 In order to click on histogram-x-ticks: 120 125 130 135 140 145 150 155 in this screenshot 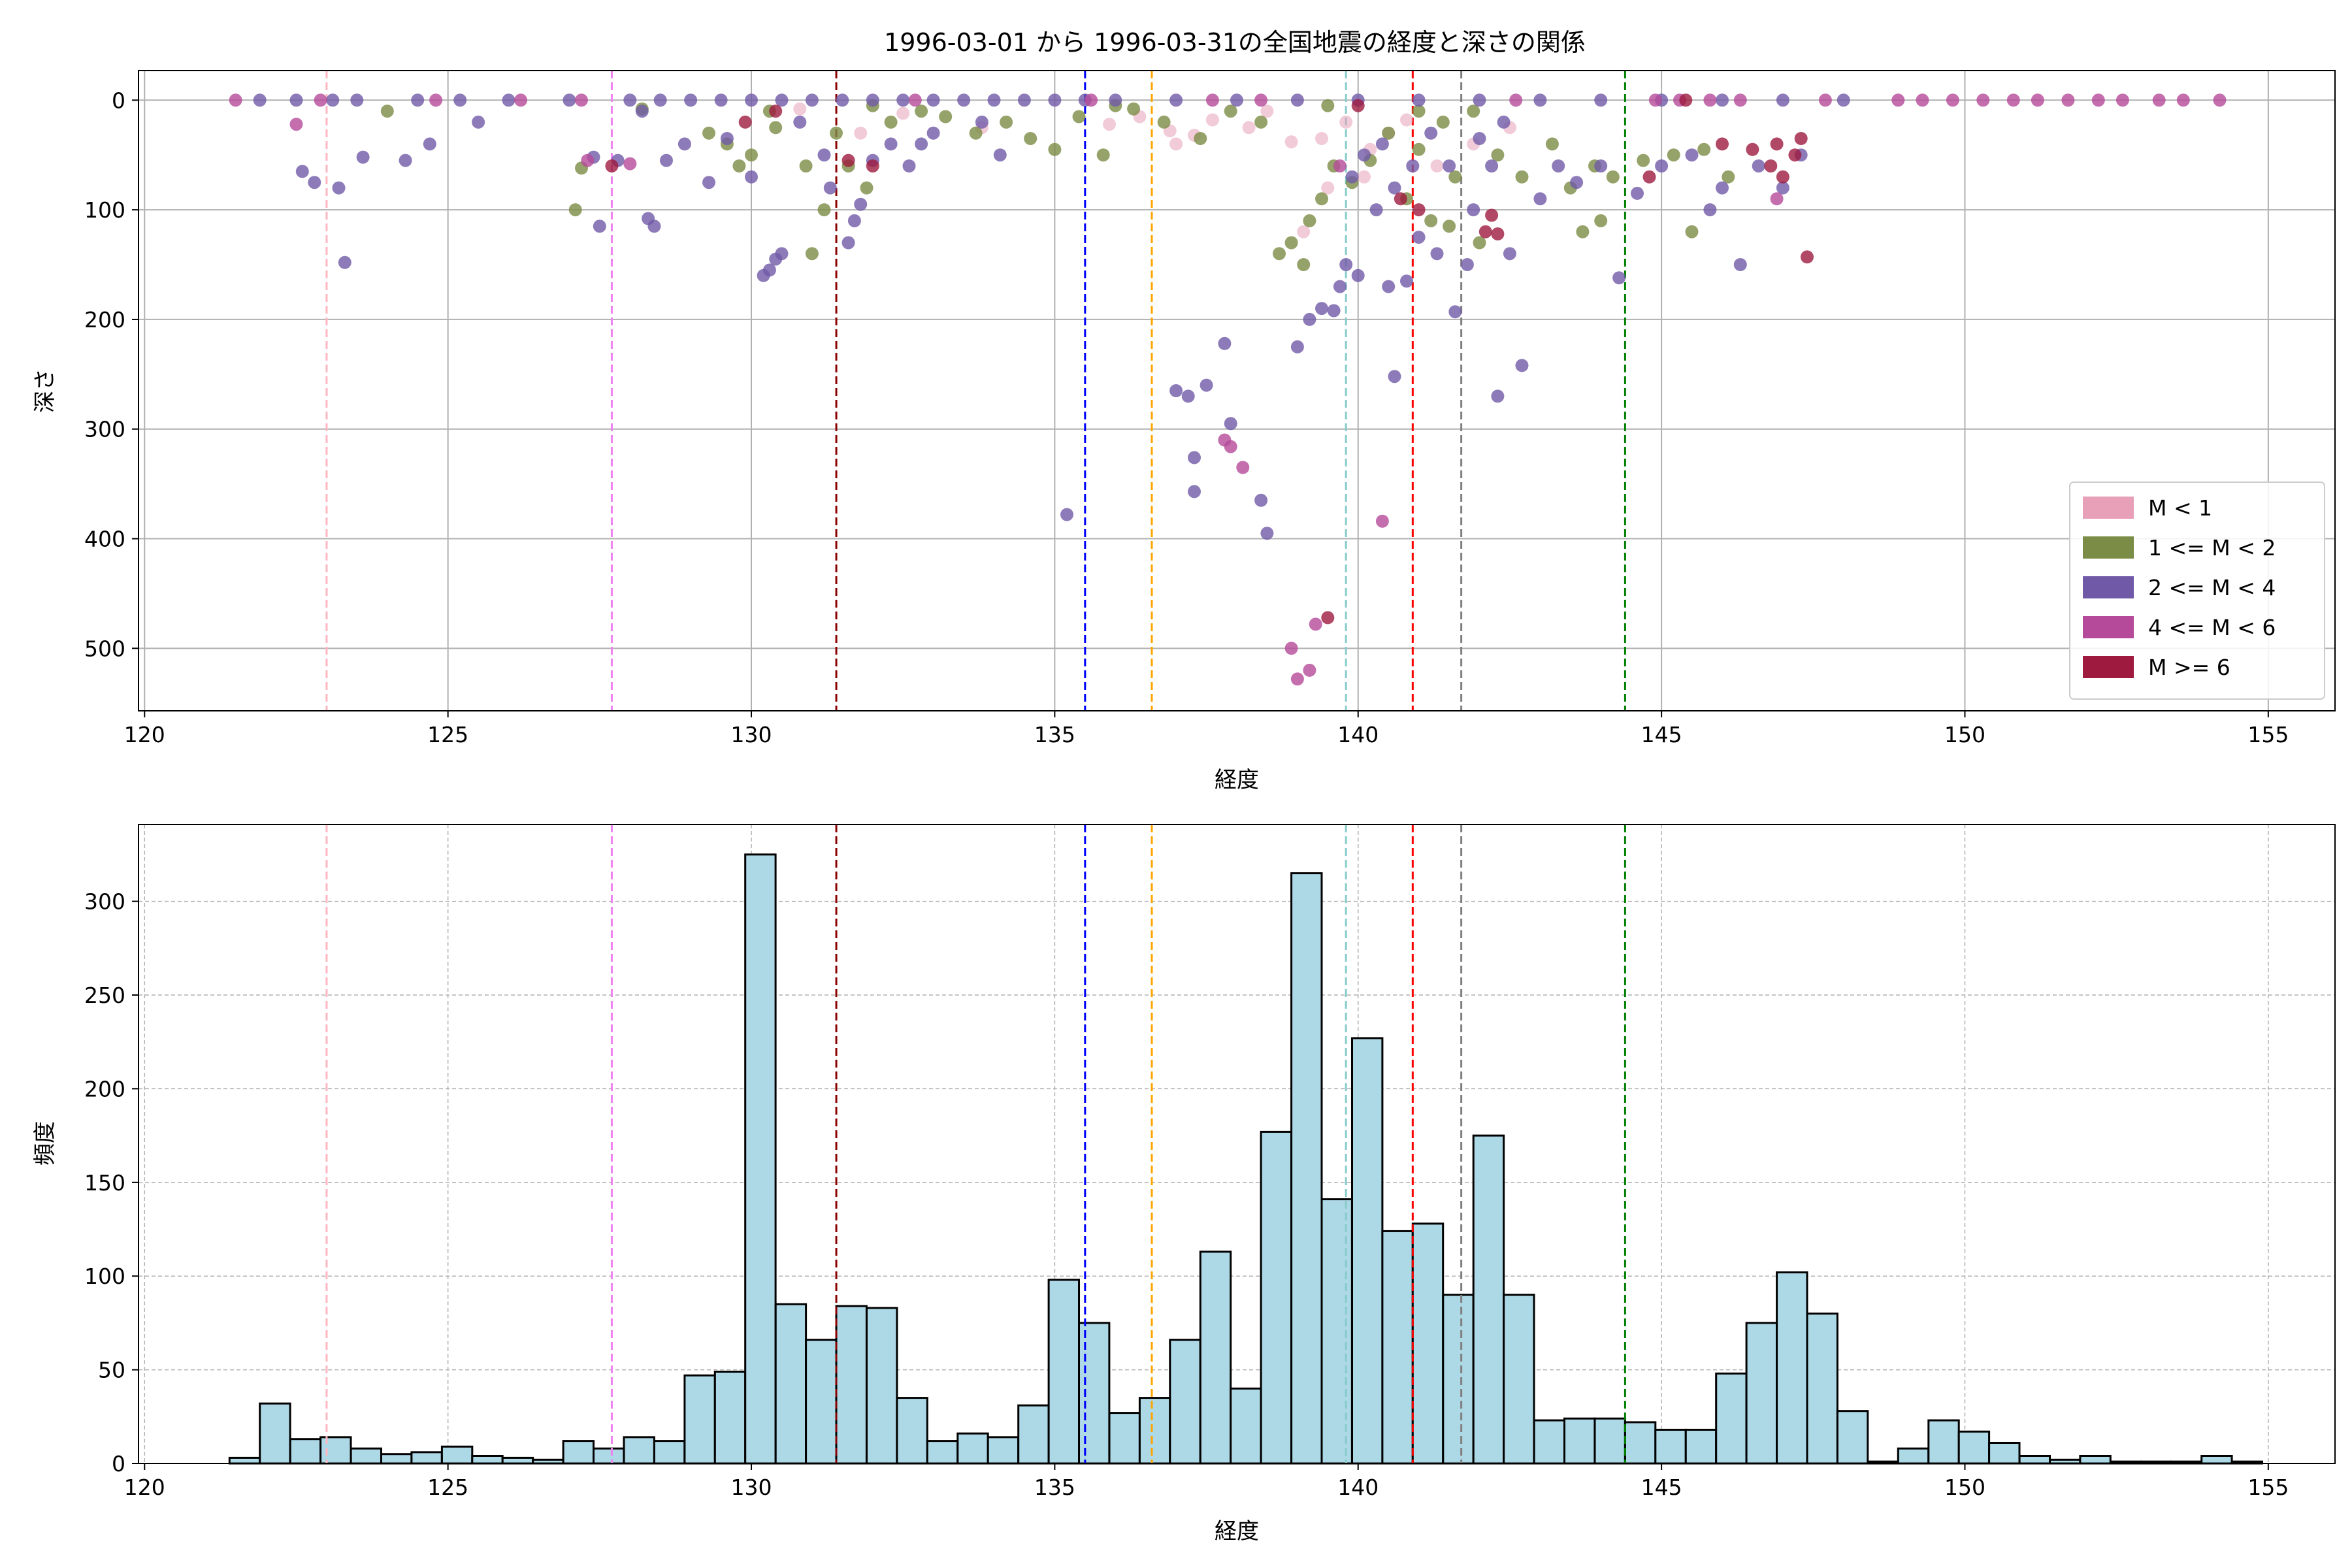, I will do `click(1206, 1481)`.